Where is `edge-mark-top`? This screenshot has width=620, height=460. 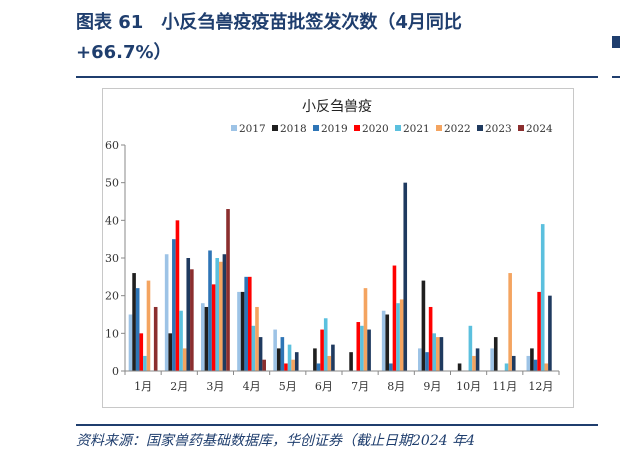
edge-mark-top is located at coordinates (616, 42).